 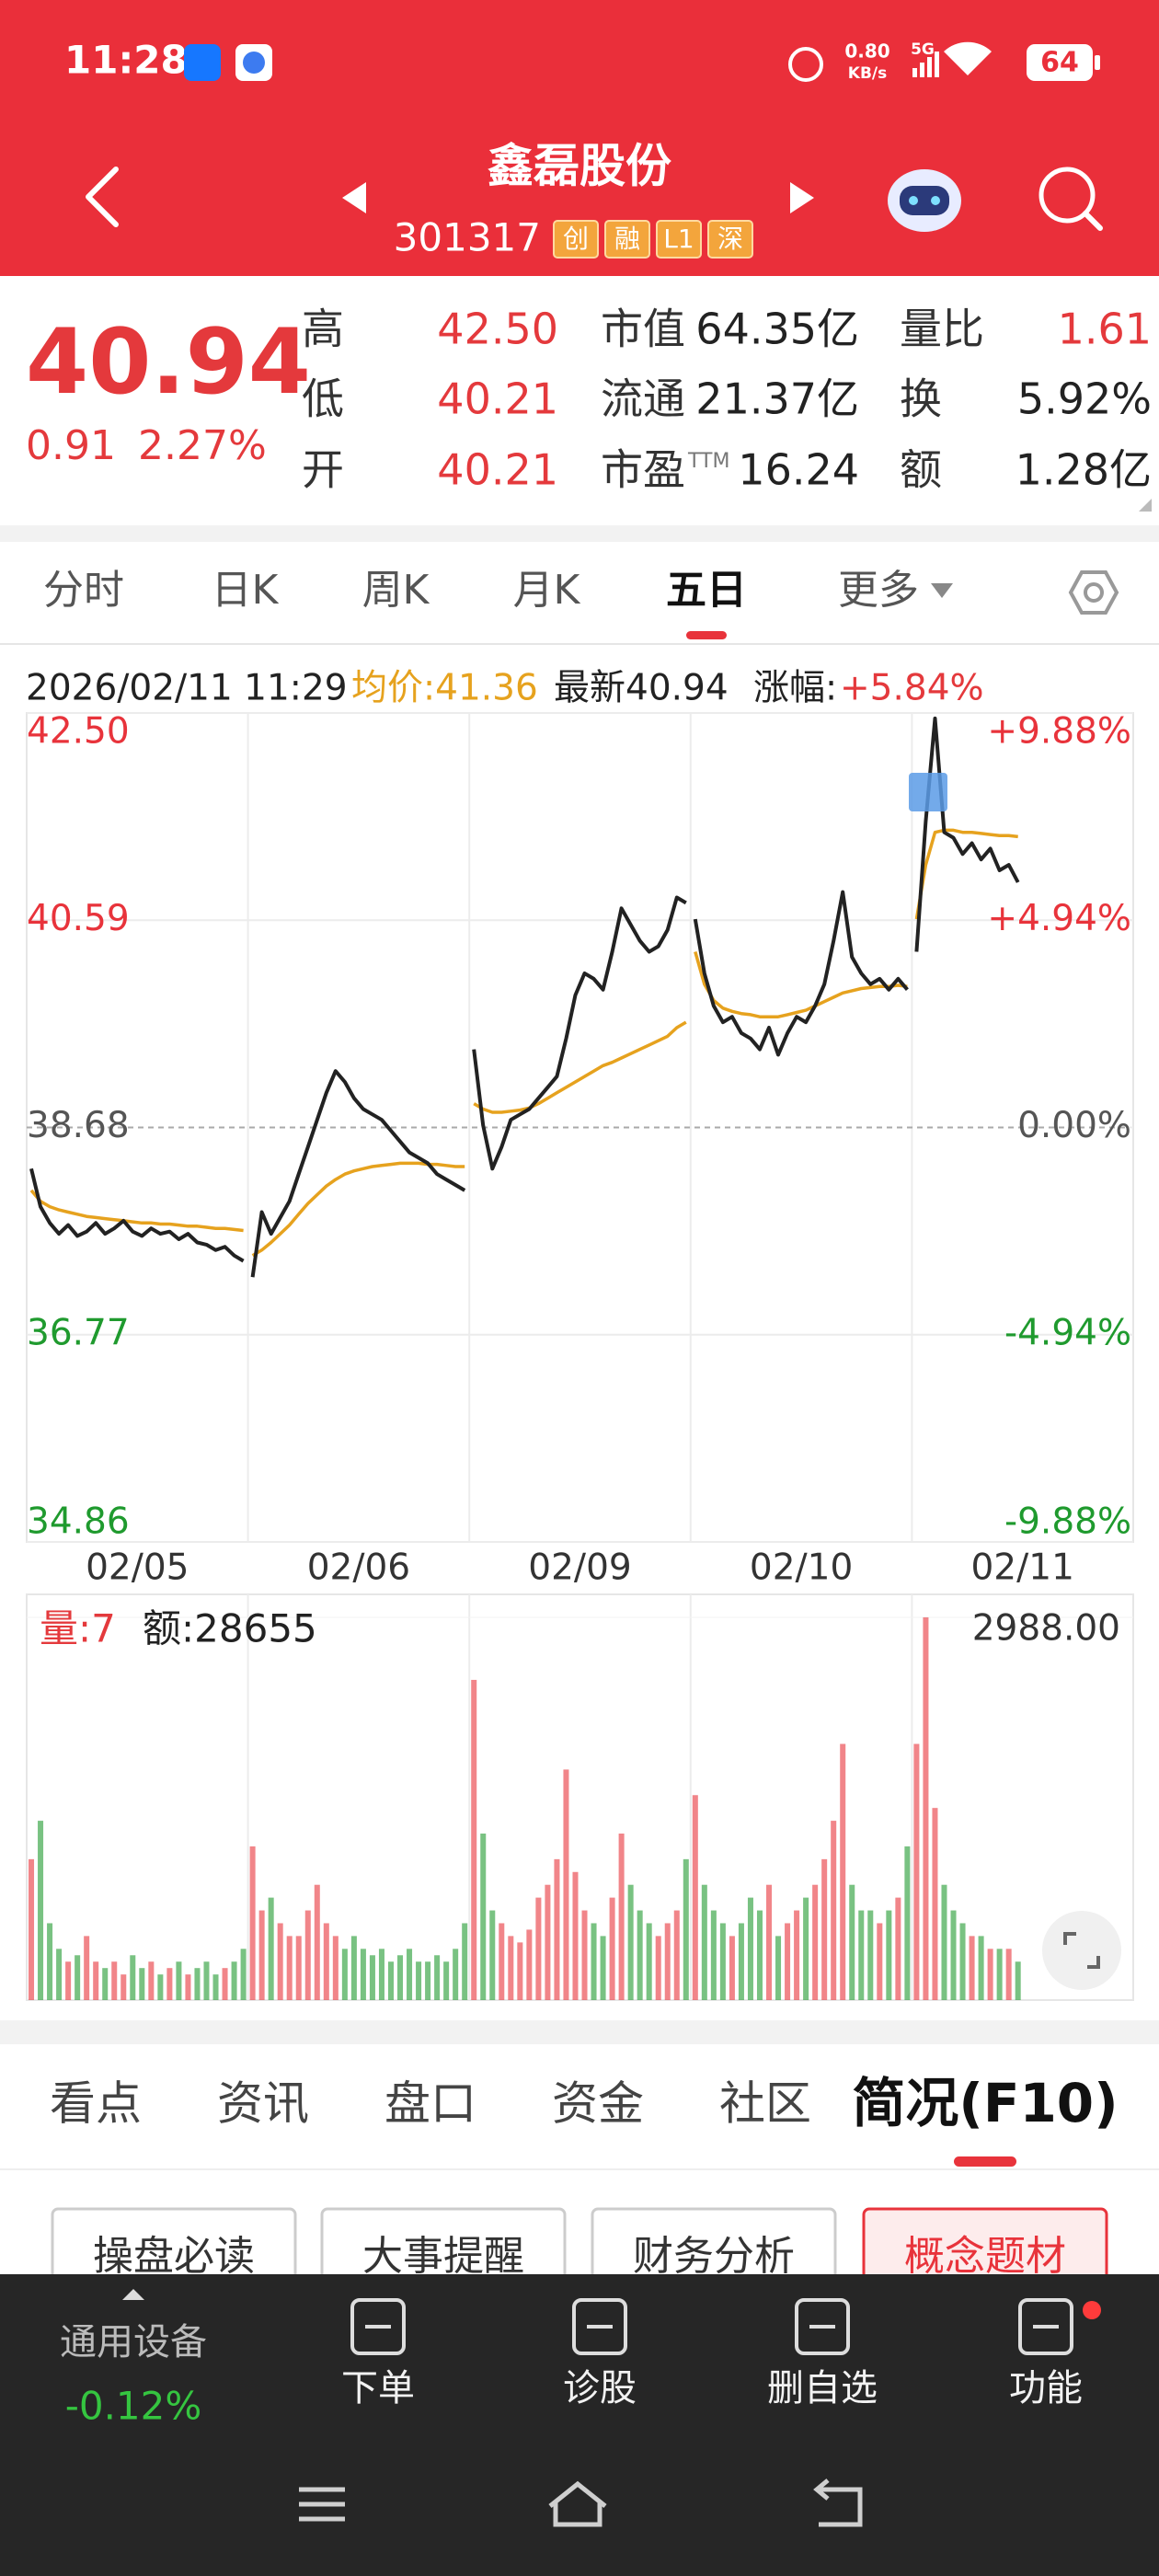 I want to click on stat-label: 流通, so click(x=643, y=399).